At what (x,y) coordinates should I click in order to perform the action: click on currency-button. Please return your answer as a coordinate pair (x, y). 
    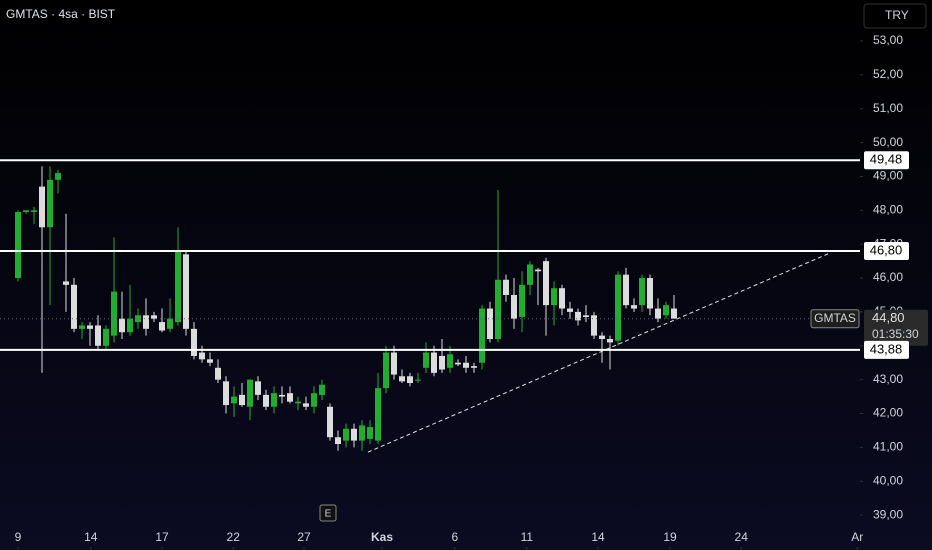
    Looking at the image, I should click on (895, 16).